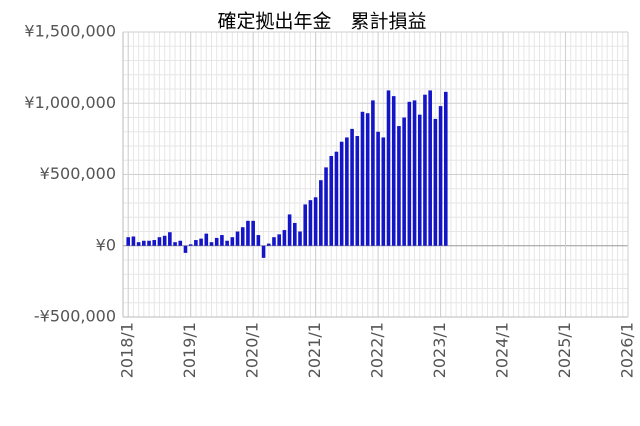 Image resolution: width=640 pixels, height=426 pixels. Describe the element at coordinates (627, 350) in the screenshot. I see `x-tick-label: 2026/1` at that location.